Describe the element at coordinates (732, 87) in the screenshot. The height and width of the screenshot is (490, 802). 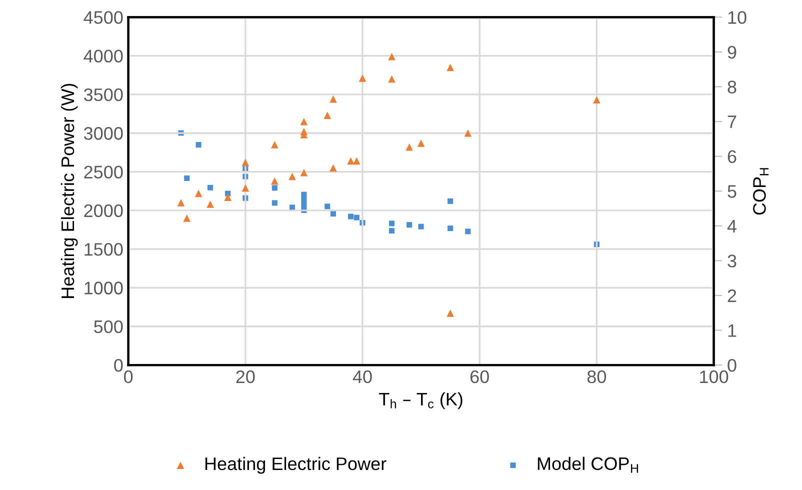
I see `y2-tick-label: 8` at that location.